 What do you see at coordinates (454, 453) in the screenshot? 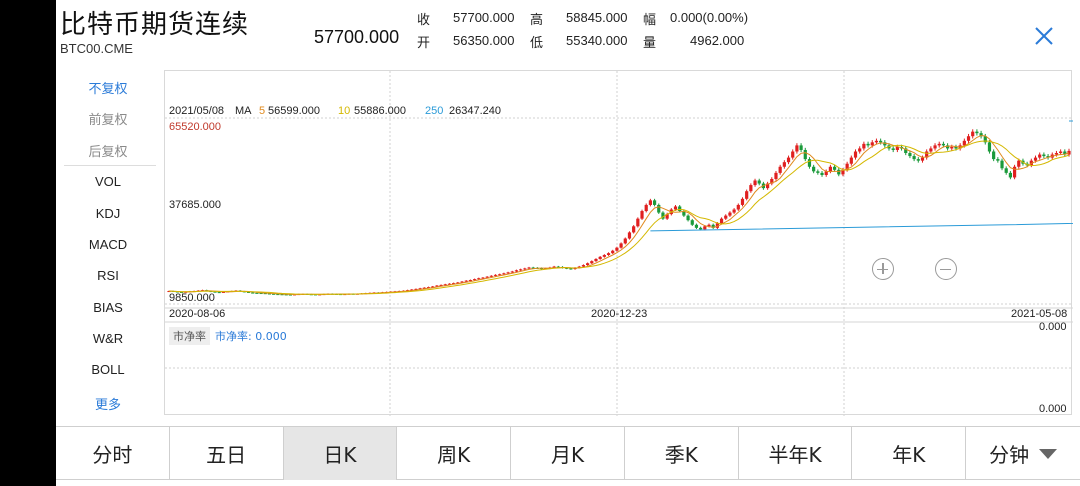
I see `tab-weekly-k: 周K` at bounding box center [454, 453].